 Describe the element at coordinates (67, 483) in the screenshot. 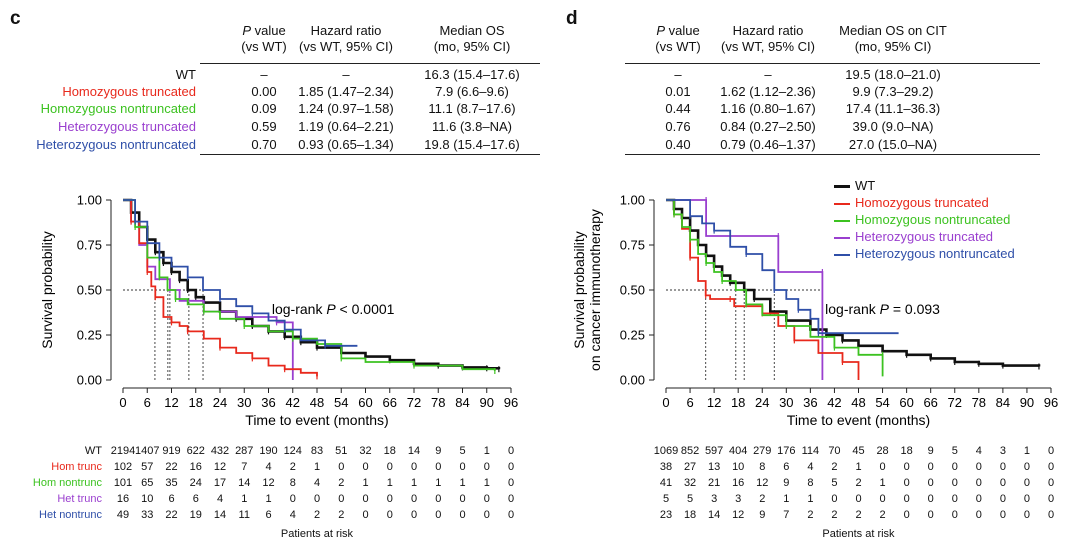

I see `risk-row-label: Hom nontrunc` at that location.